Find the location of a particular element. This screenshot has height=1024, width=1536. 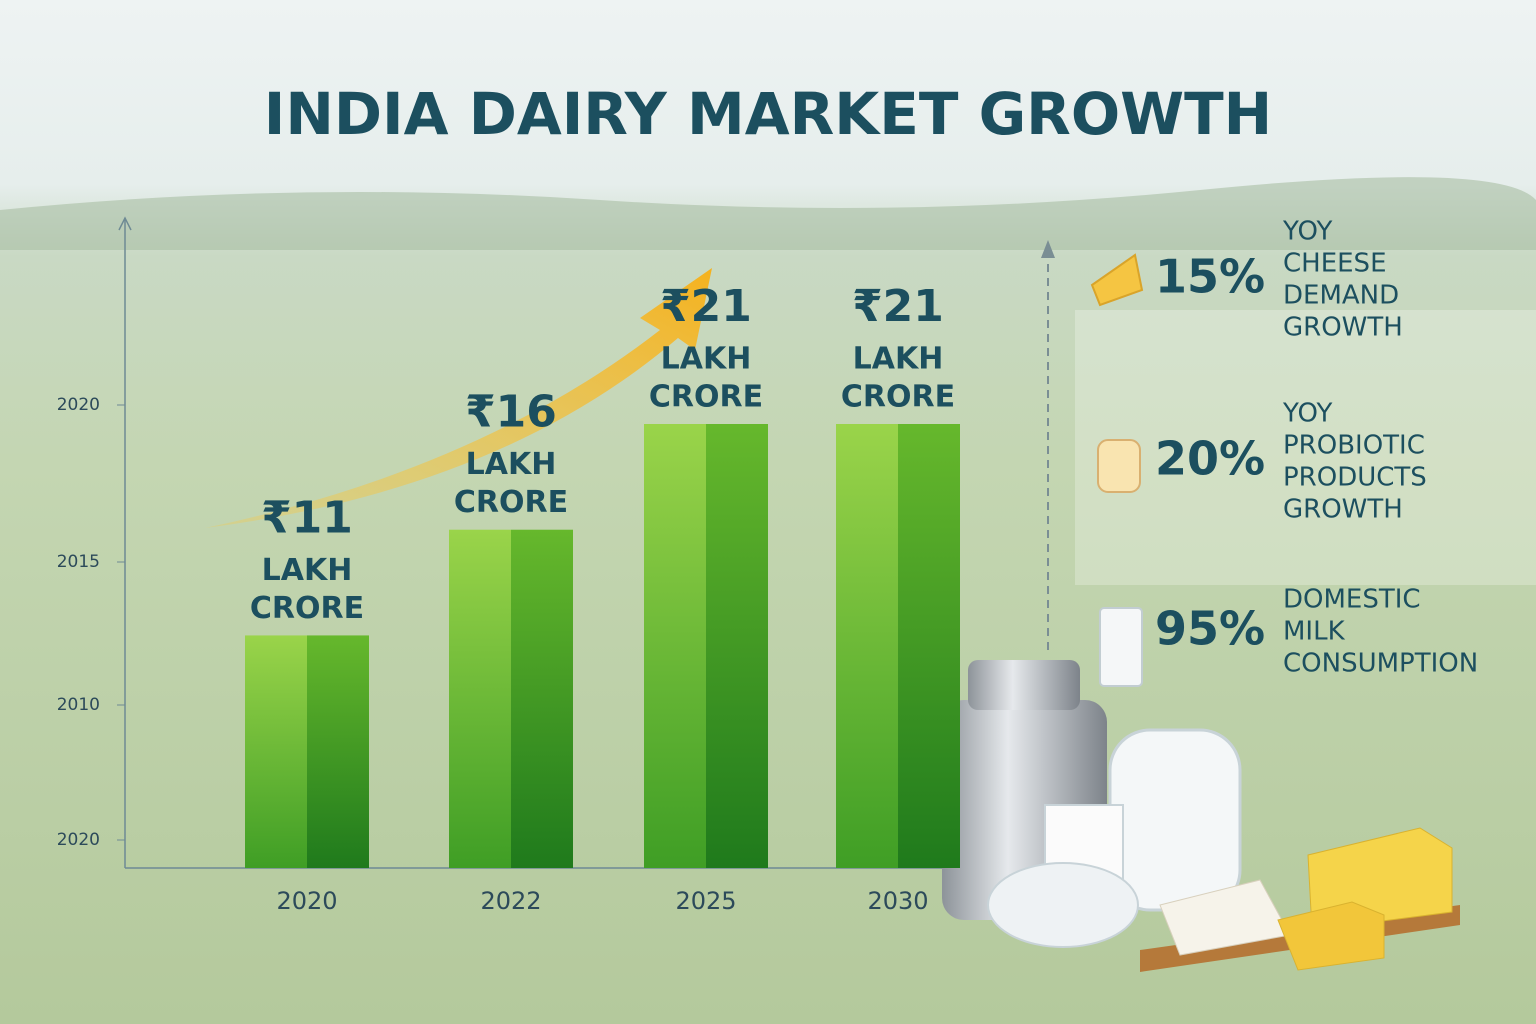

stat-panel is located at coordinates (1305, 447).